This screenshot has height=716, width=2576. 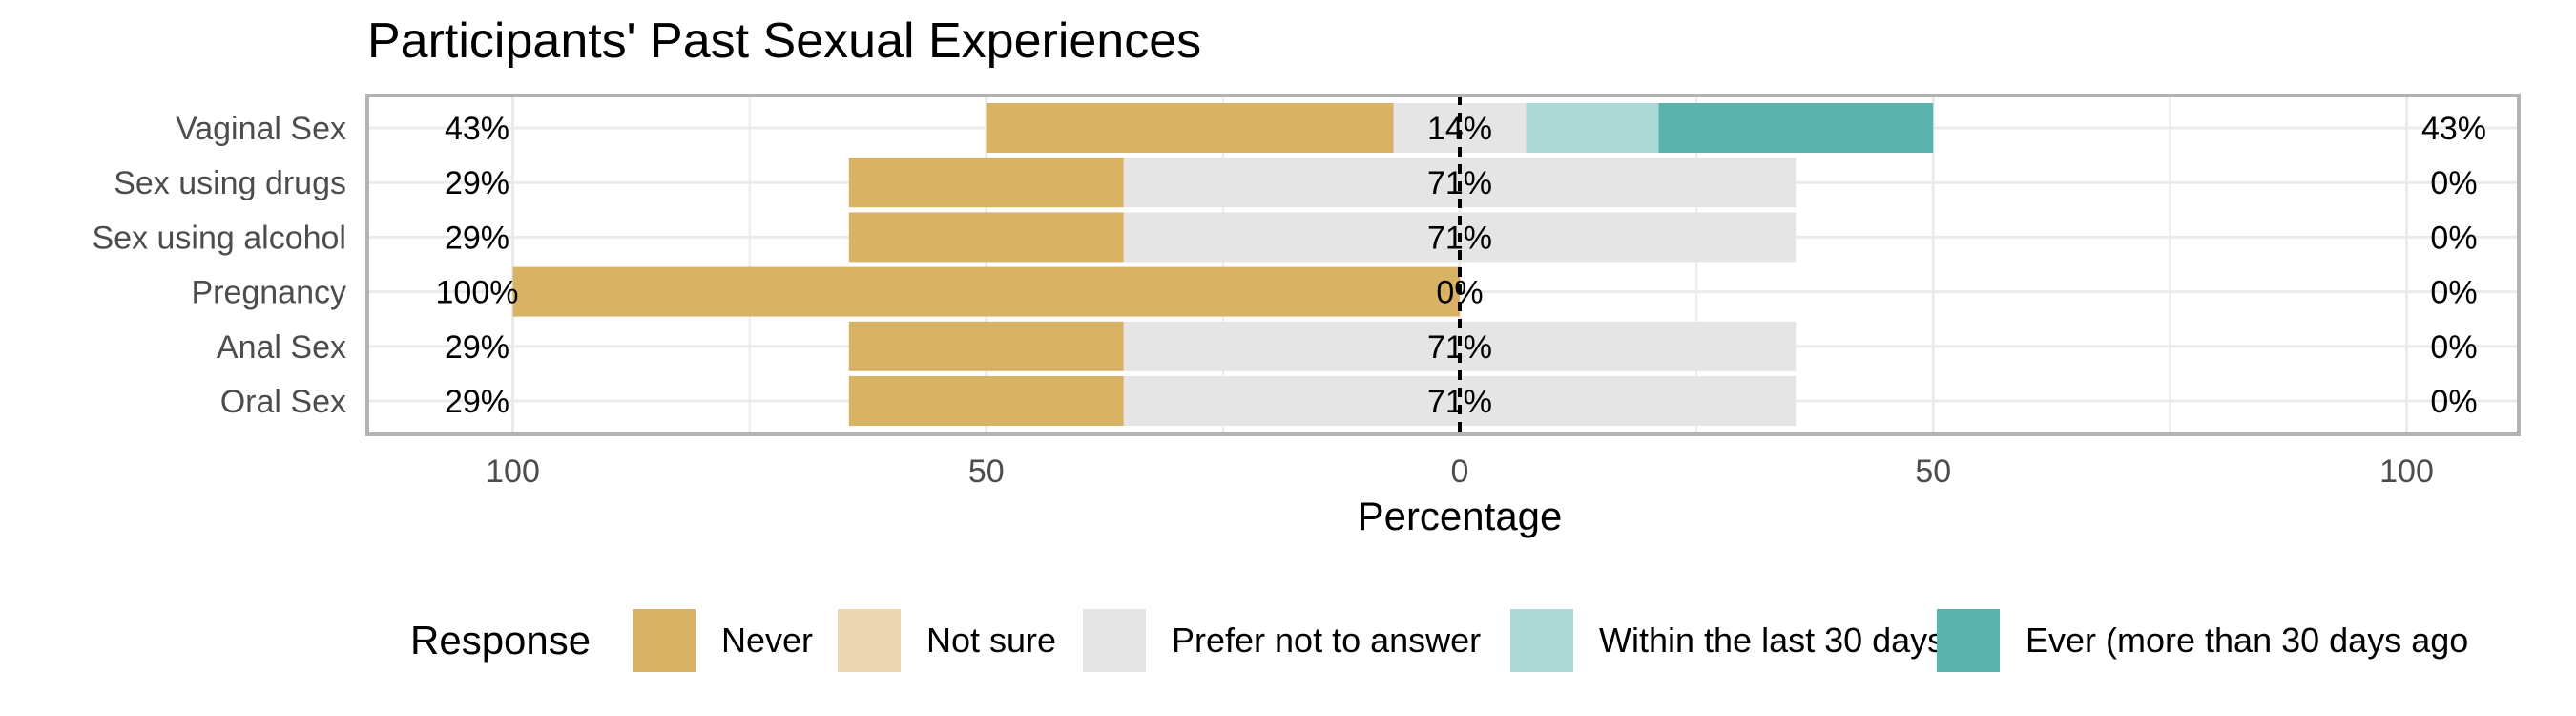 What do you see at coordinates (1796, 128) in the screenshot?
I see `bar-ever-over-30-days` at bounding box center [1796, 128].